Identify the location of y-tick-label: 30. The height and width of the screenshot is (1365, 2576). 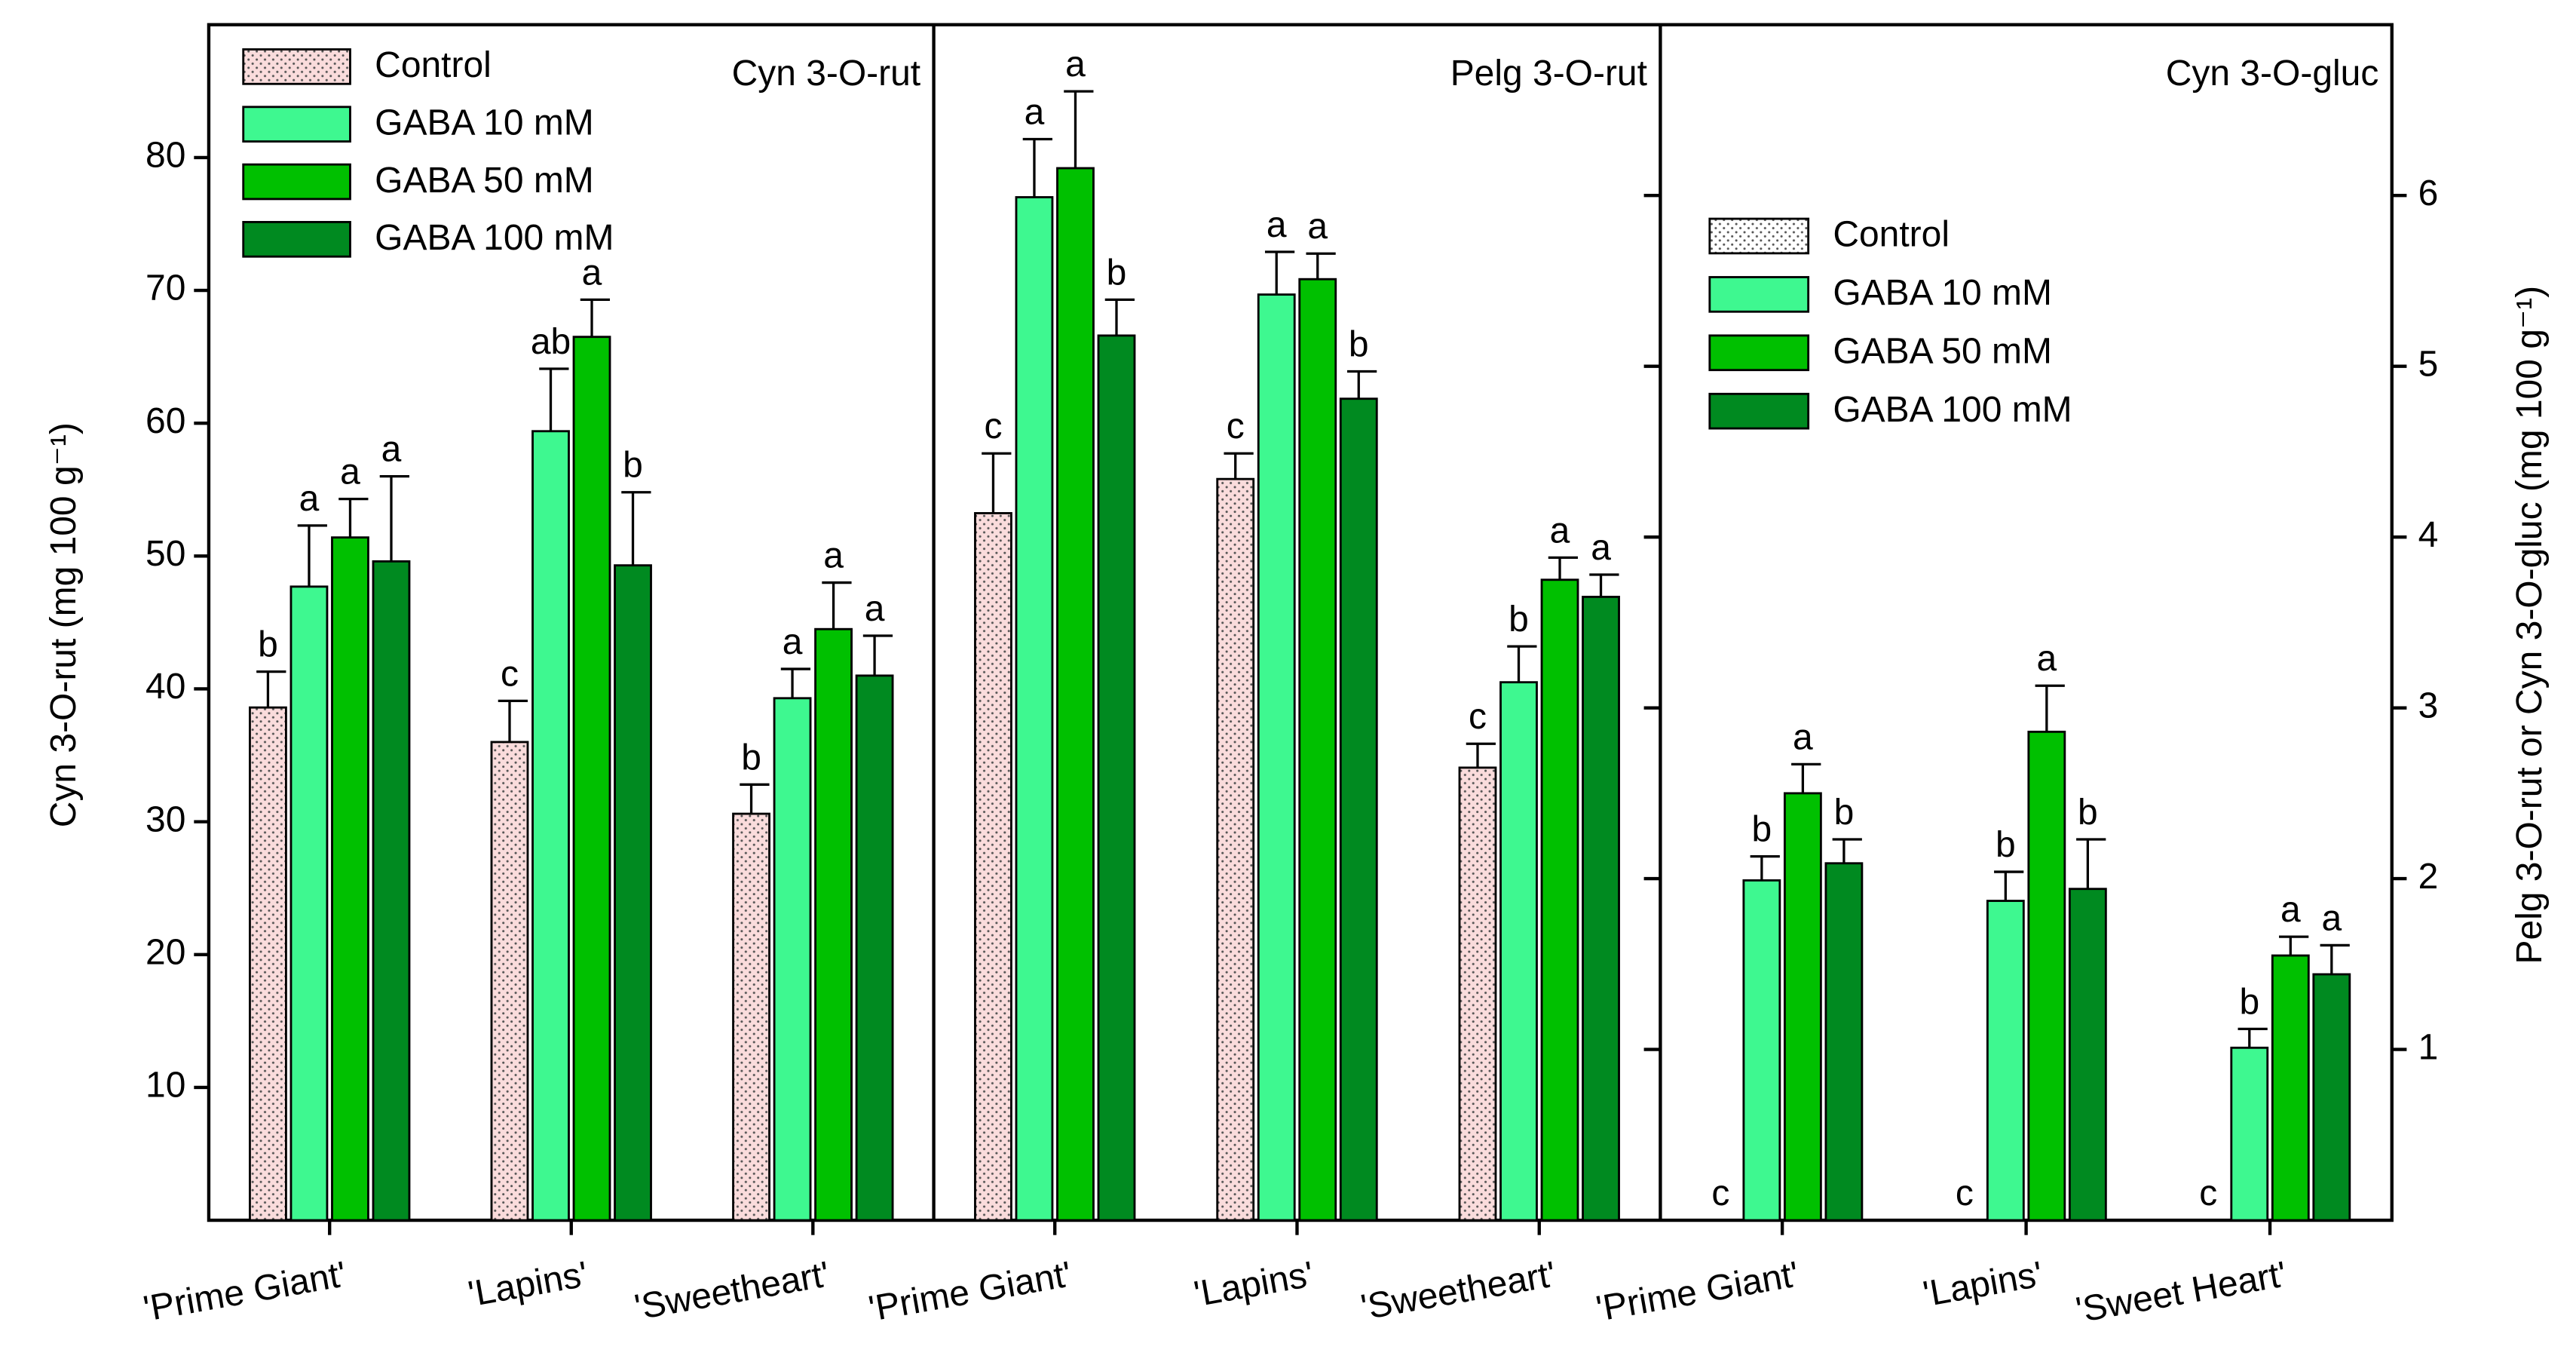
(165, 819).